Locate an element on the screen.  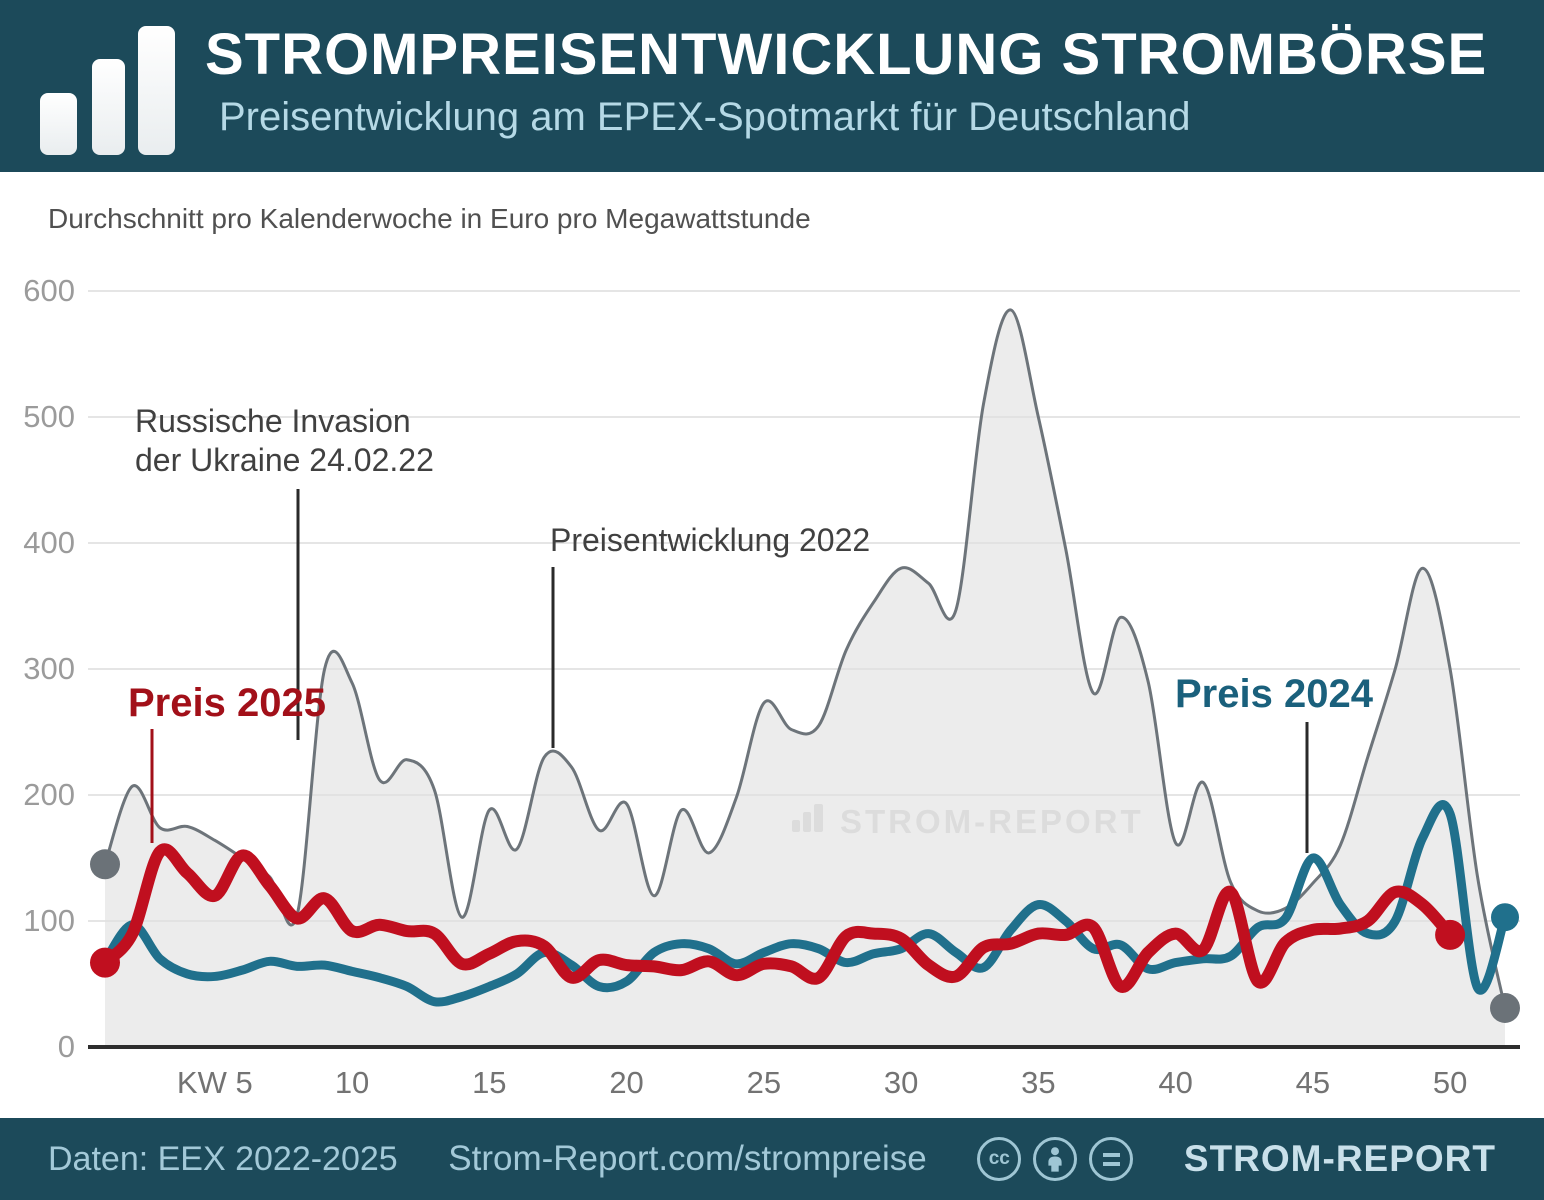
annotation-series-2022: Preisentwicklung 2022 is located at coordinates (710, 540).